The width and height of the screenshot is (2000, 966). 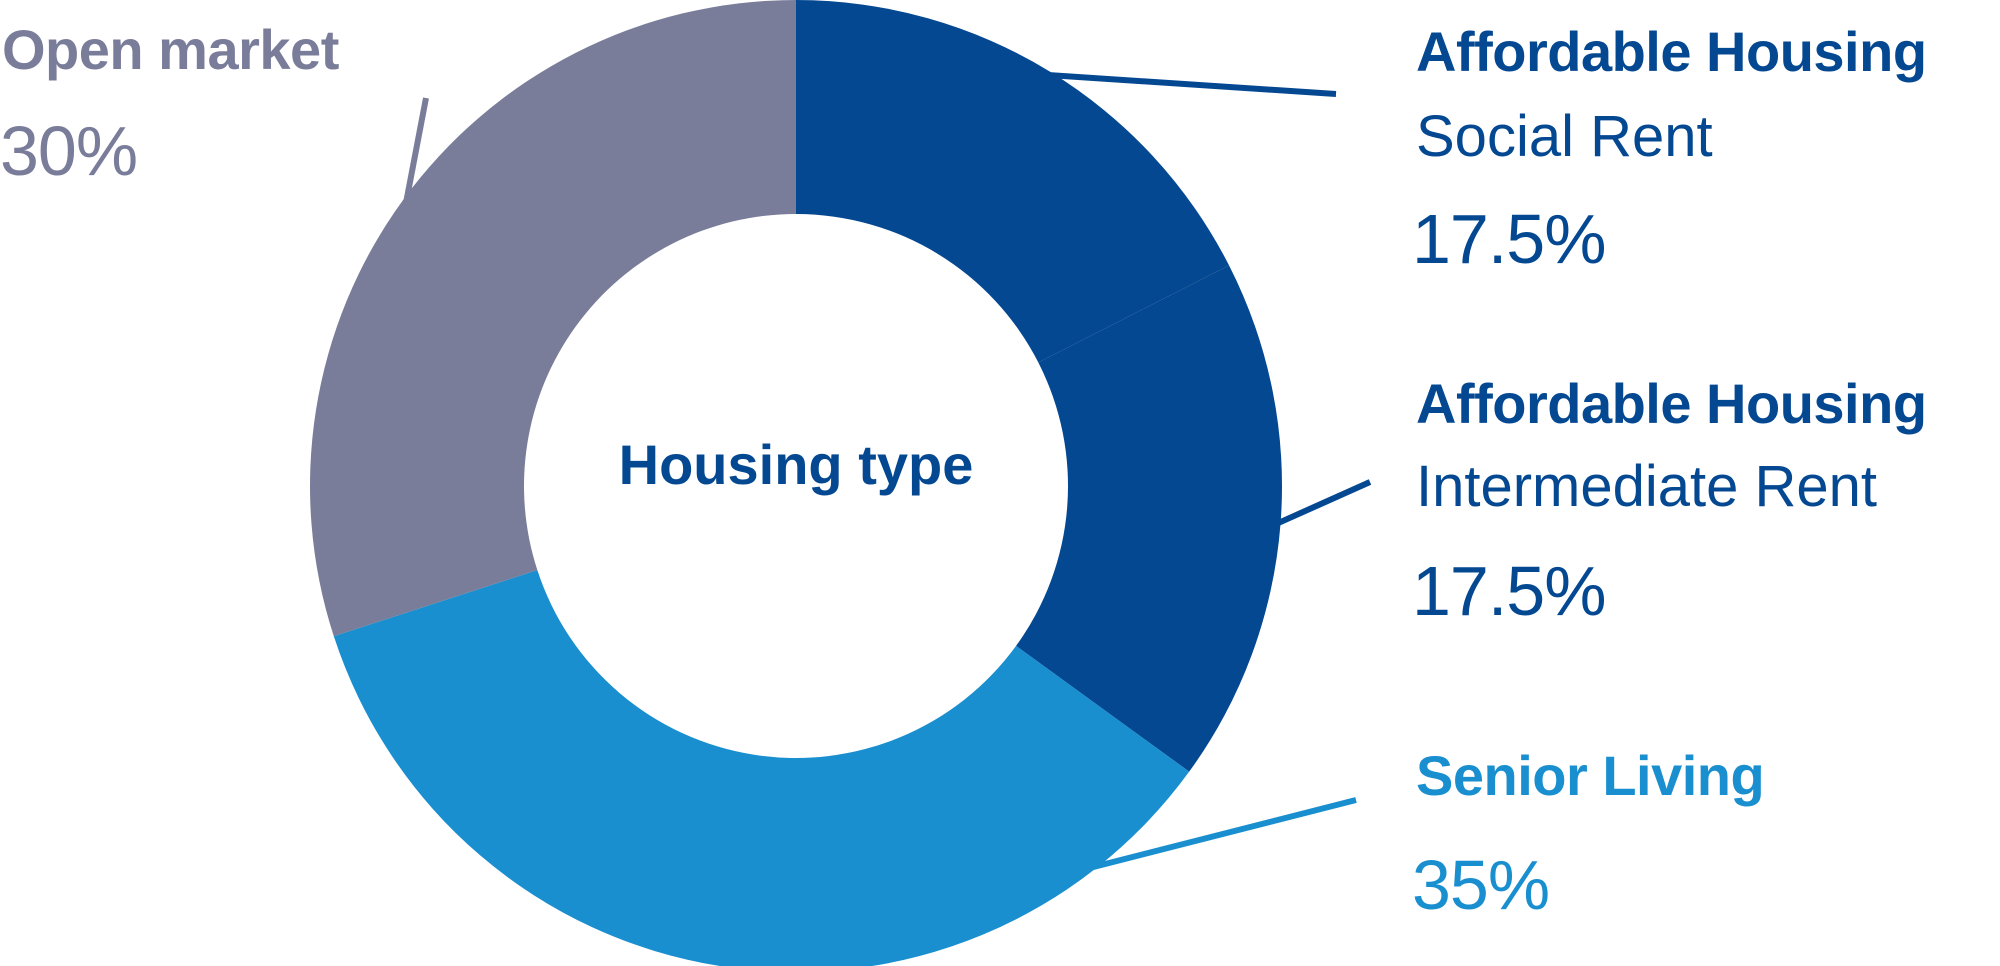 I want to click on legend-open-market-value: 30%, so click(x=69, y=151).